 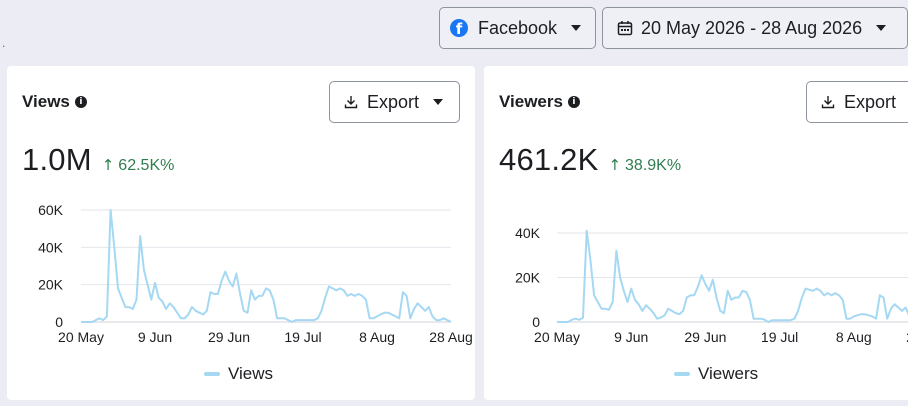 I want to click on top-toolbar: . f Facebook 20 May 2026 - 28 Aug 2026, so click(x=454, y=30).